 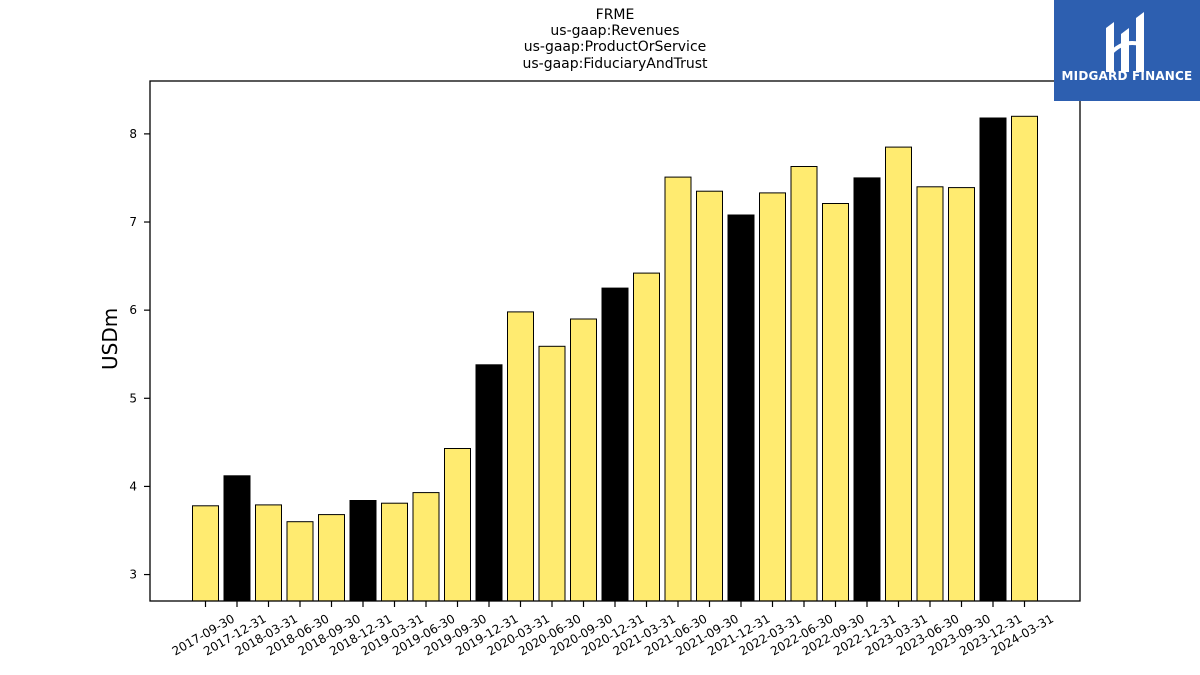 I want to click on logo-mark-icon, so click(x=1125, y=42).